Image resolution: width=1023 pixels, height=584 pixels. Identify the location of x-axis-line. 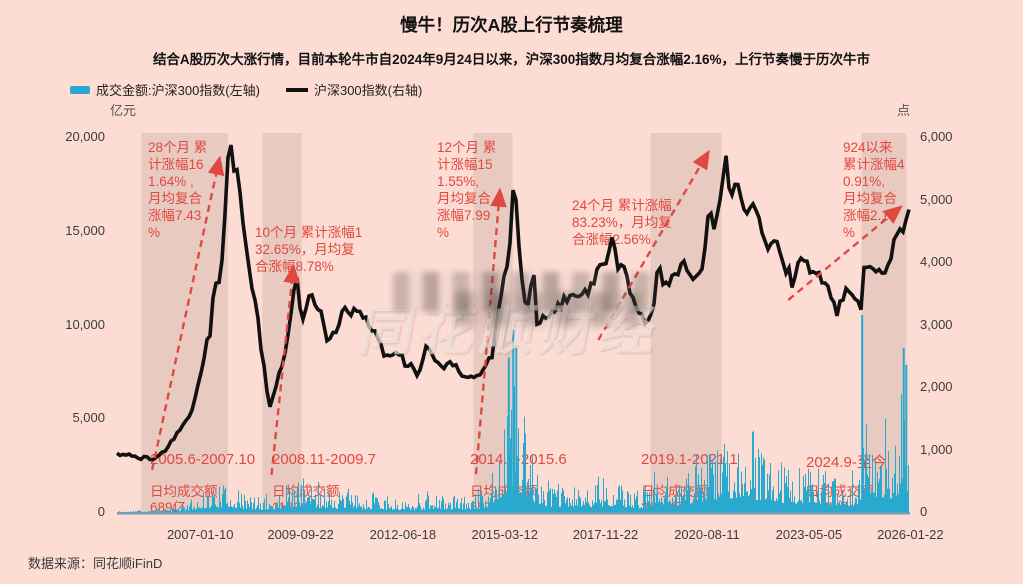
(513, 513).